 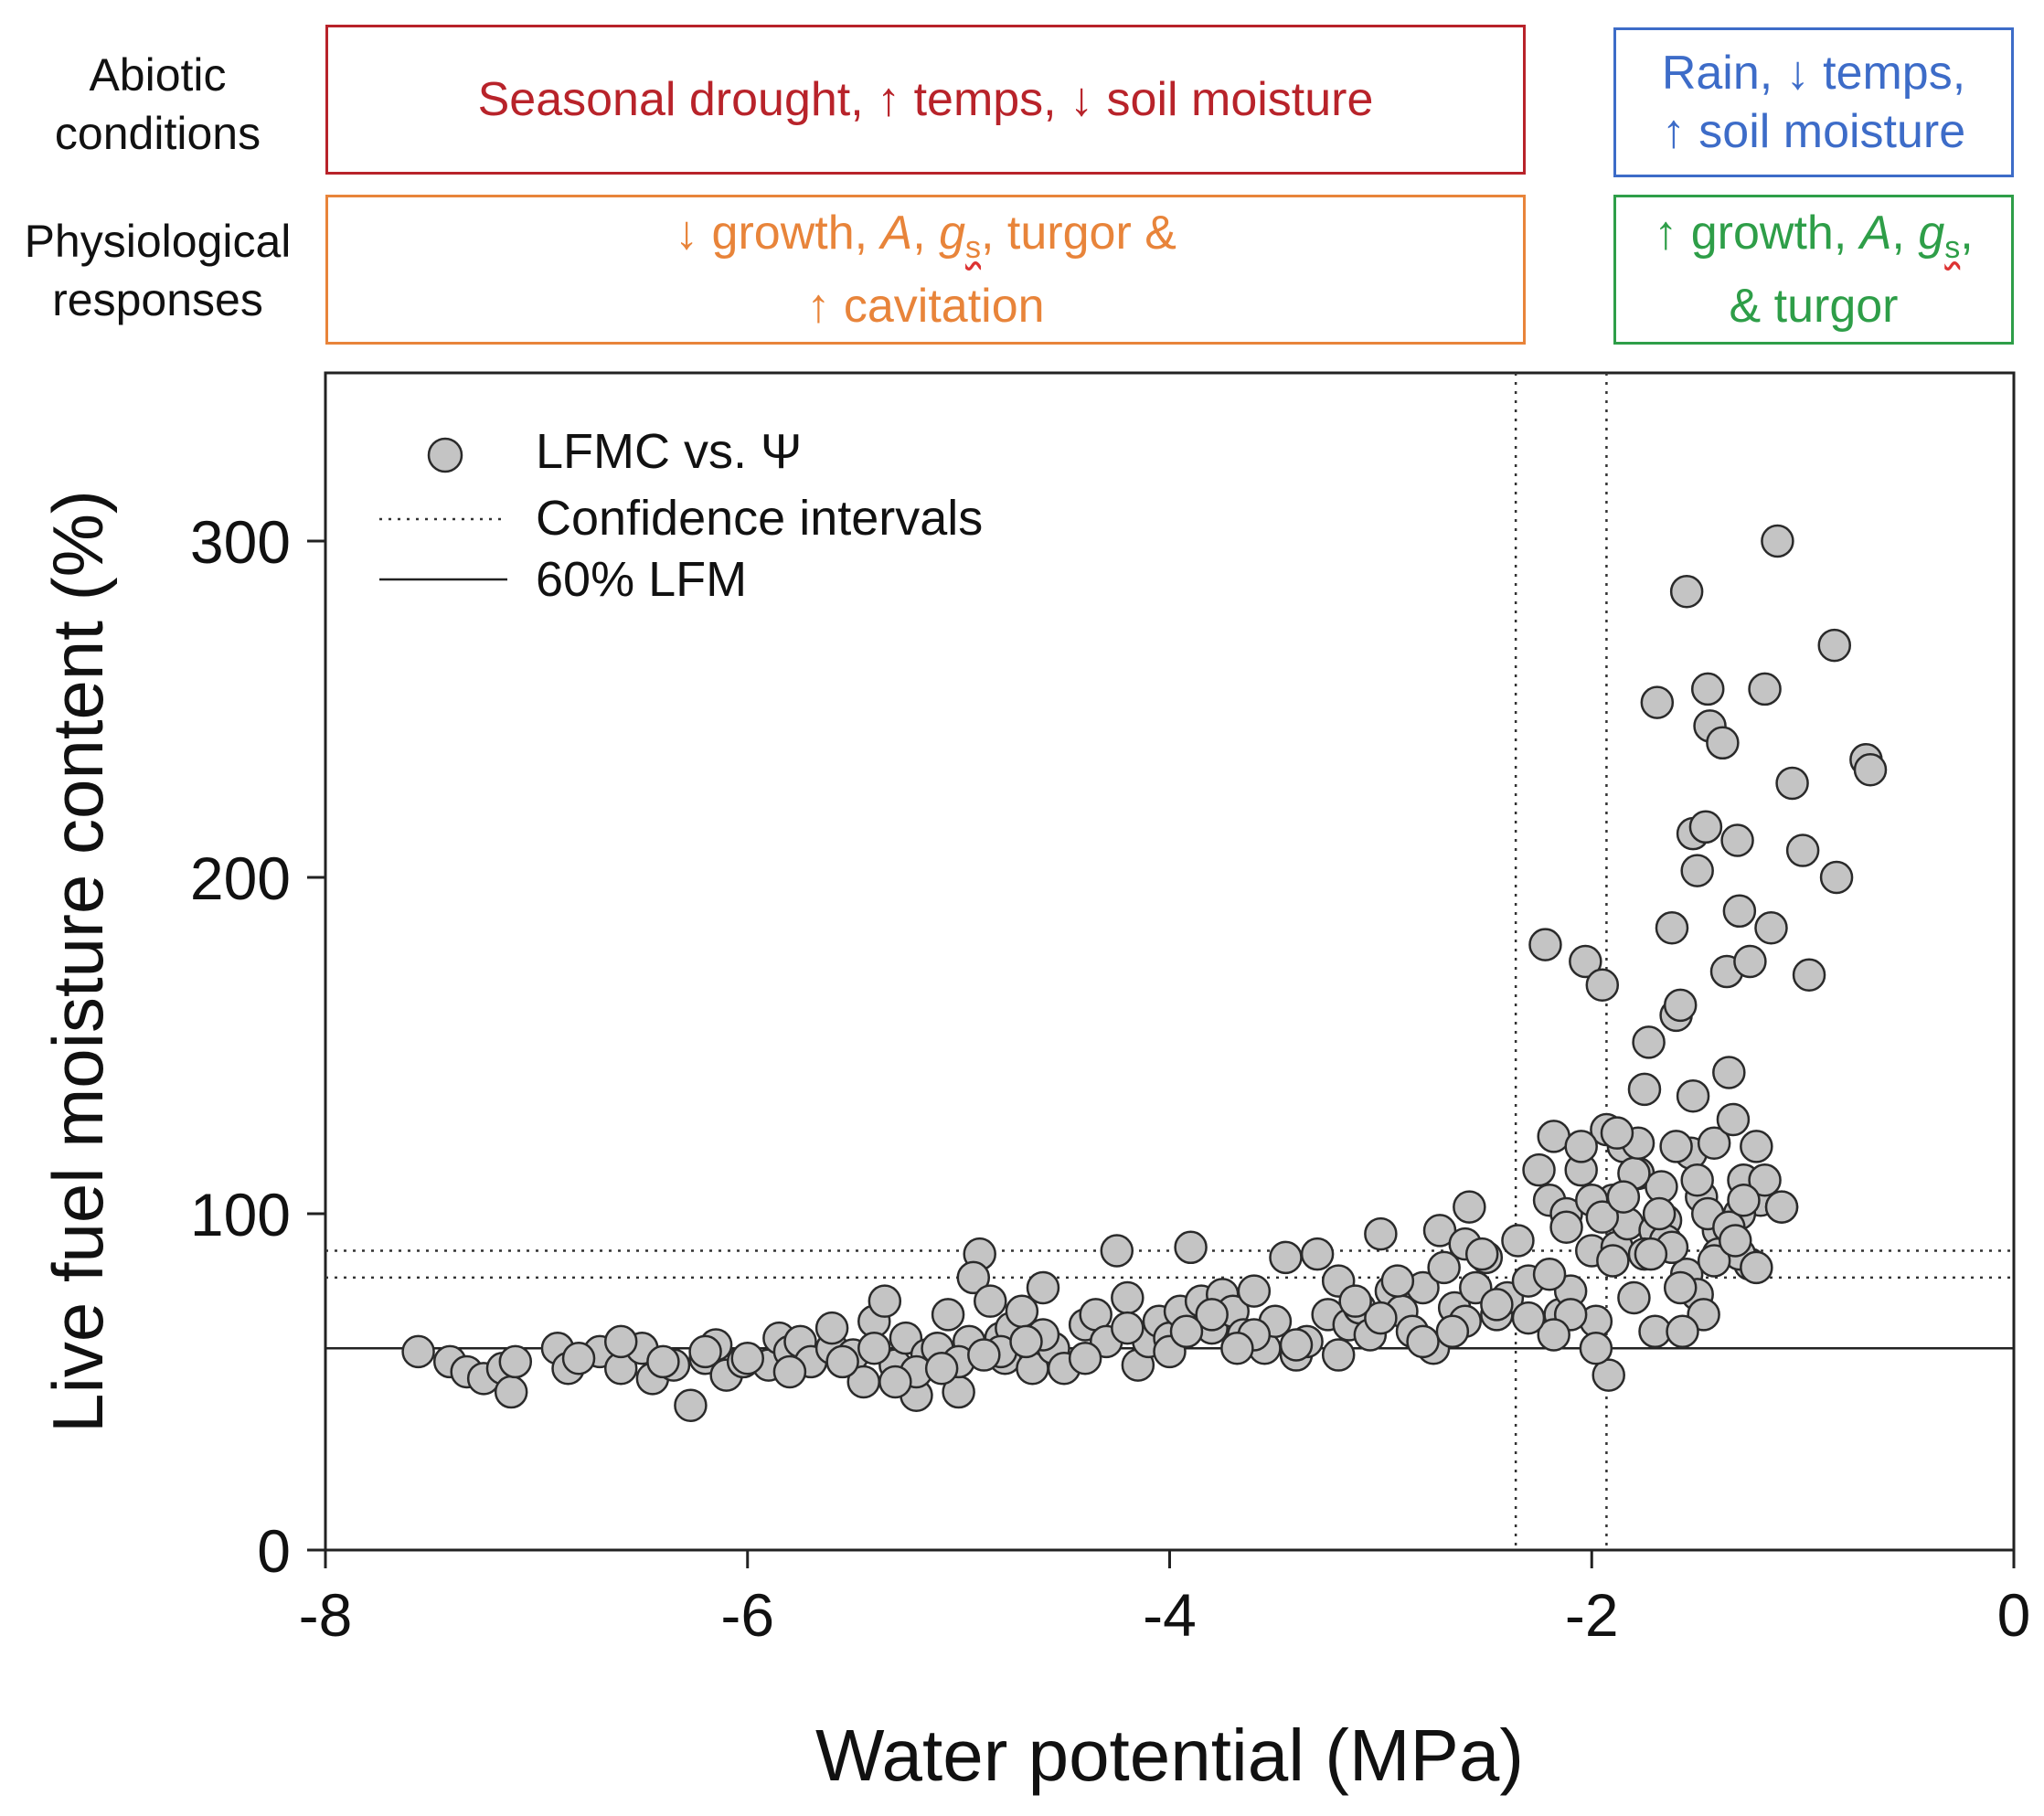 I want to click on rain-physio-line2: & turgor, so click(x=1814, y=306).